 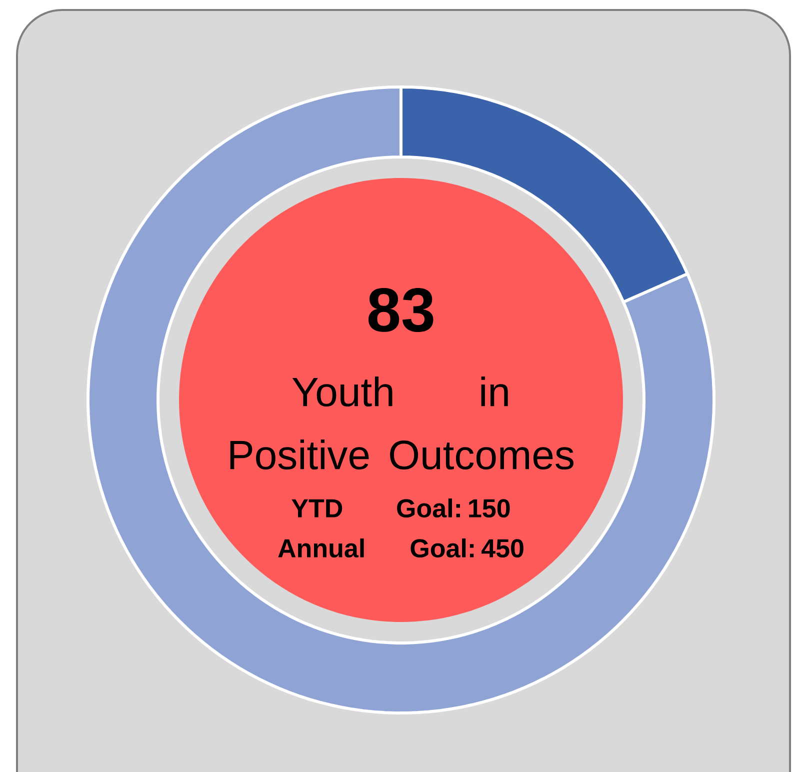 I want to click on text: 83, so click(x=401, y=310).